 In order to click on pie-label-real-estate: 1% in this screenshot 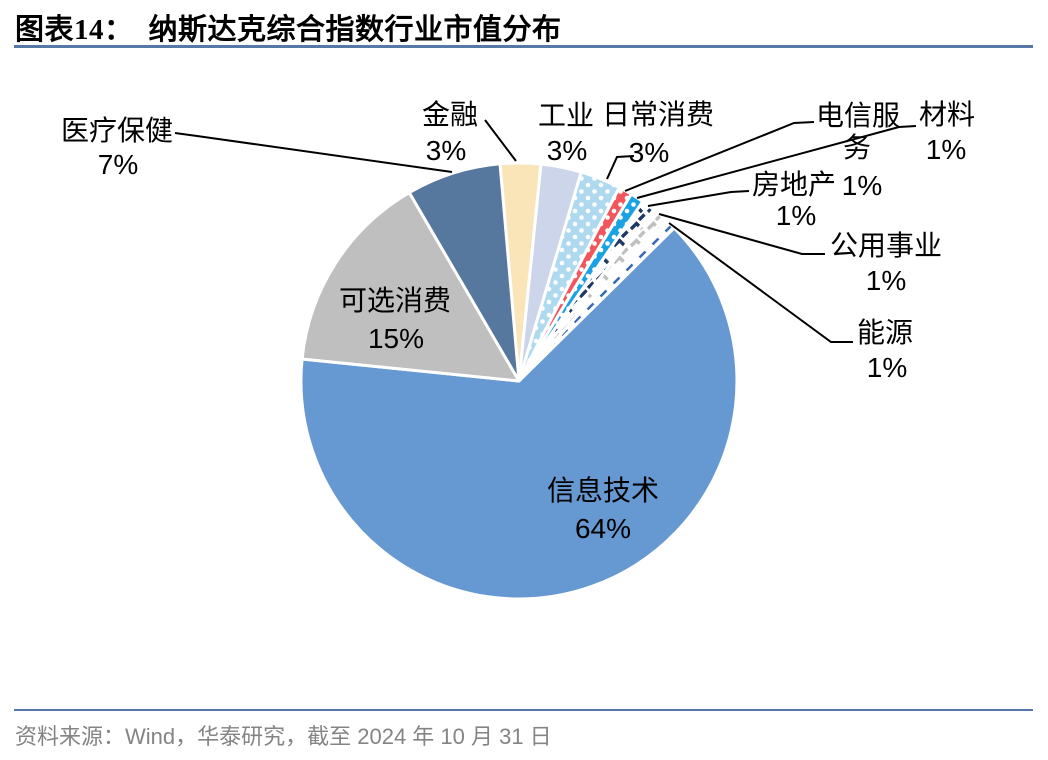, I will do `click(796, 215)`.